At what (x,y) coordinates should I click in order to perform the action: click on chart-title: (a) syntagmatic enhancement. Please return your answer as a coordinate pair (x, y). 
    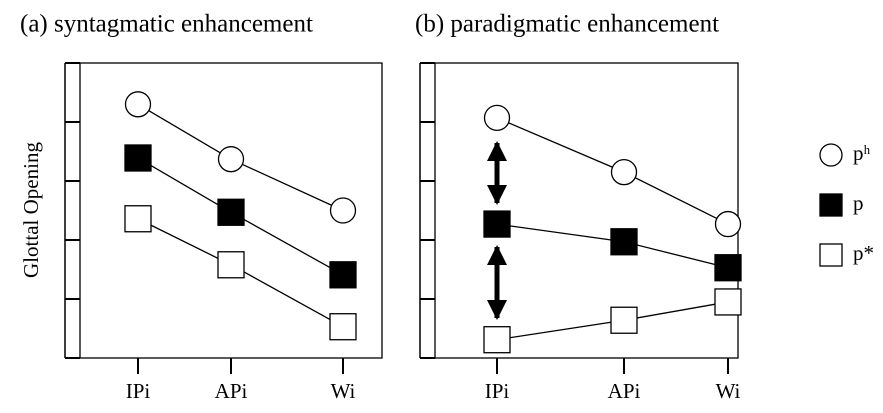
    Looking at the image, I should click on (166, 24).